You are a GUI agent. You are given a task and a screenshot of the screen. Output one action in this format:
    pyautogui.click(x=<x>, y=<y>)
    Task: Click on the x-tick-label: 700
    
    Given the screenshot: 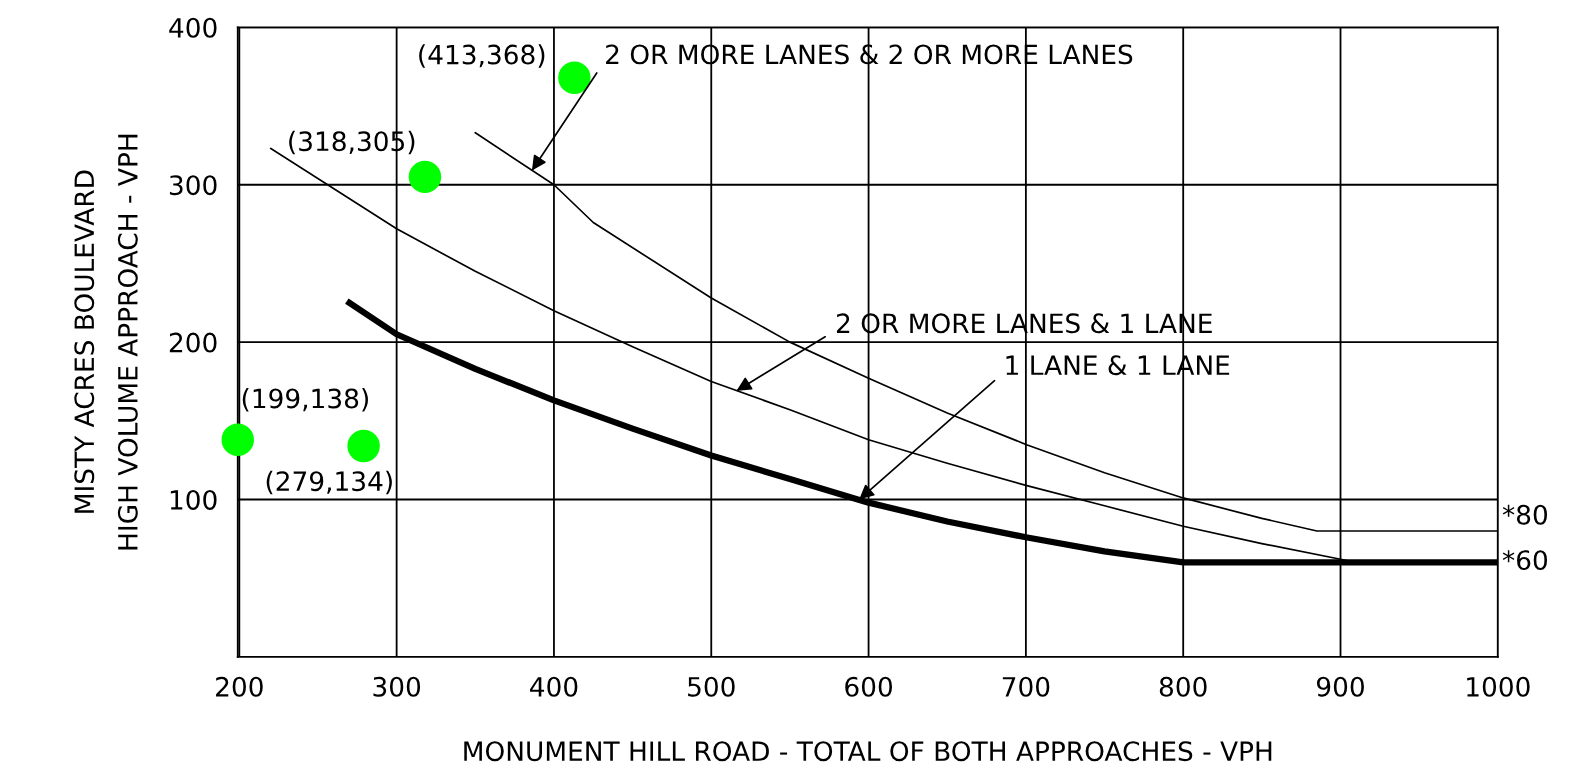 What is the action you would take?
    pyautogui.click(x=1026, y=686)
    